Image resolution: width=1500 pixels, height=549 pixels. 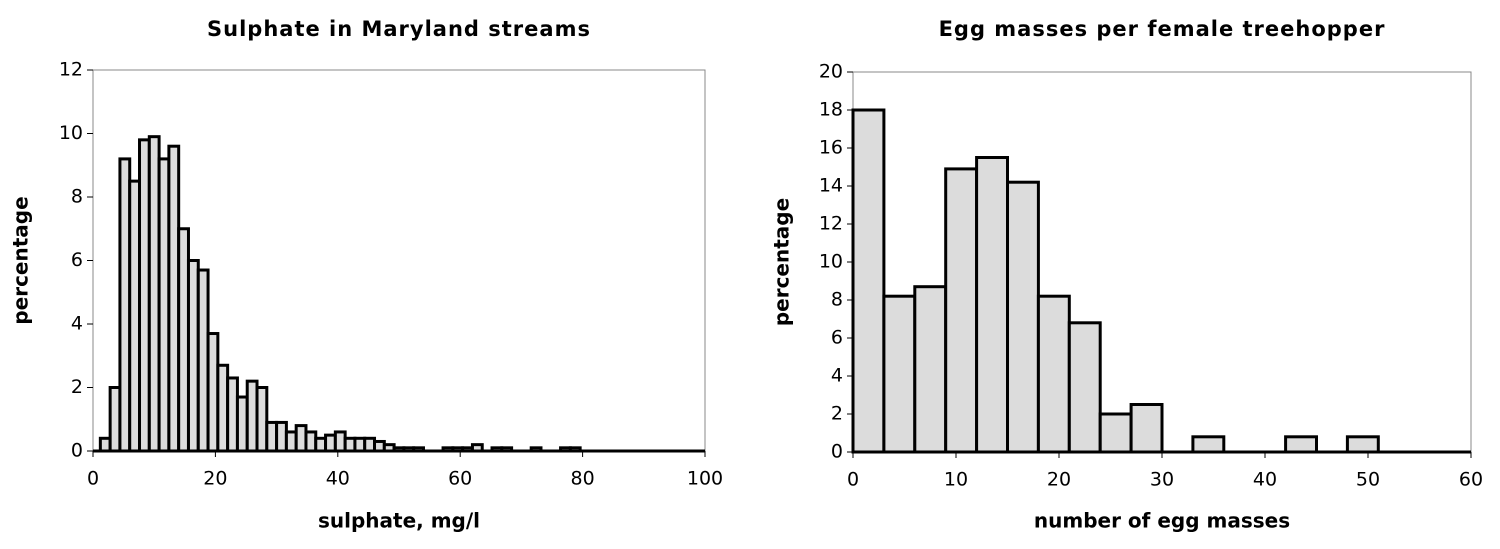 What do you see at coordinates (831, 186) in the screenshot?
I see `y-tick-label: 14` at bounding box center [831, 186].